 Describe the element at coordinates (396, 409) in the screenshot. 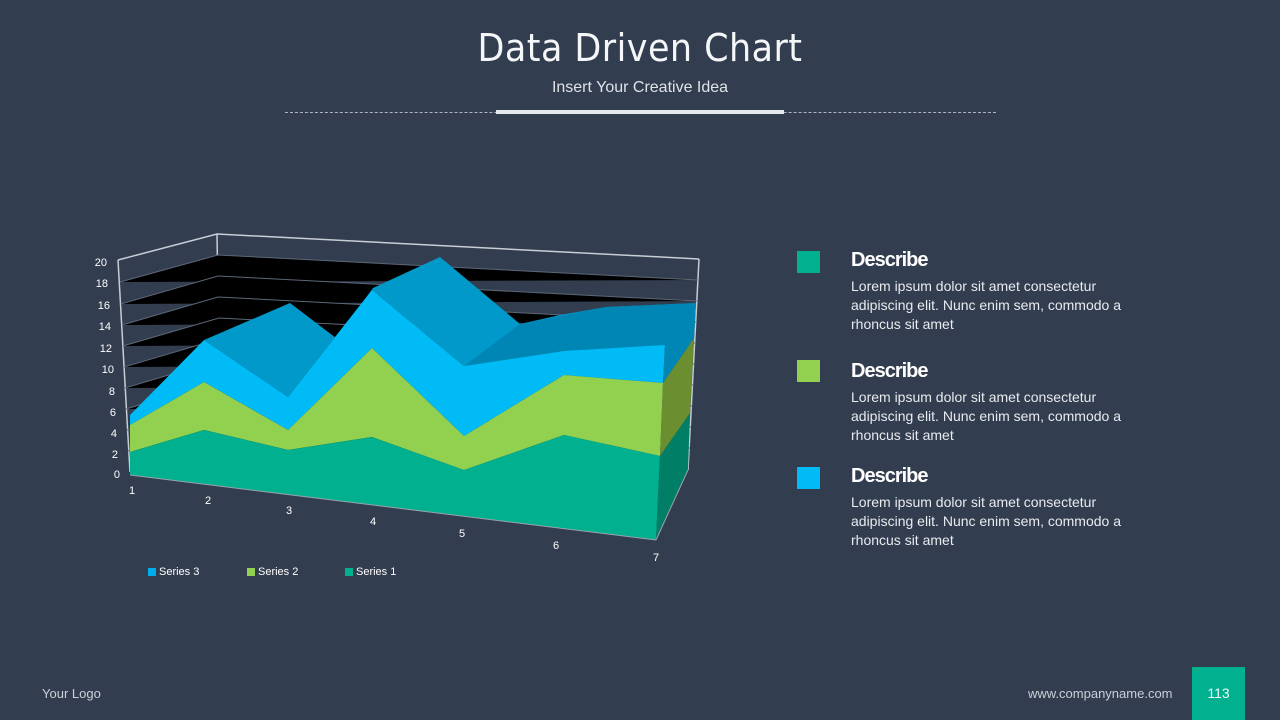

I see `series2-front-face` at that location.